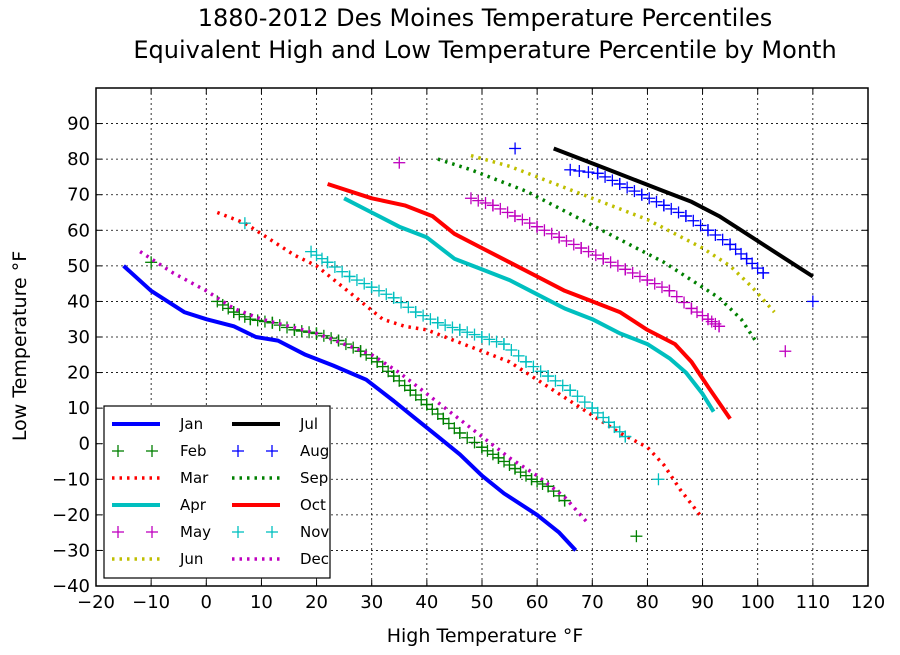 This screenshot has height=655, width=900. I want to click on series-jul, so click(683, 212).